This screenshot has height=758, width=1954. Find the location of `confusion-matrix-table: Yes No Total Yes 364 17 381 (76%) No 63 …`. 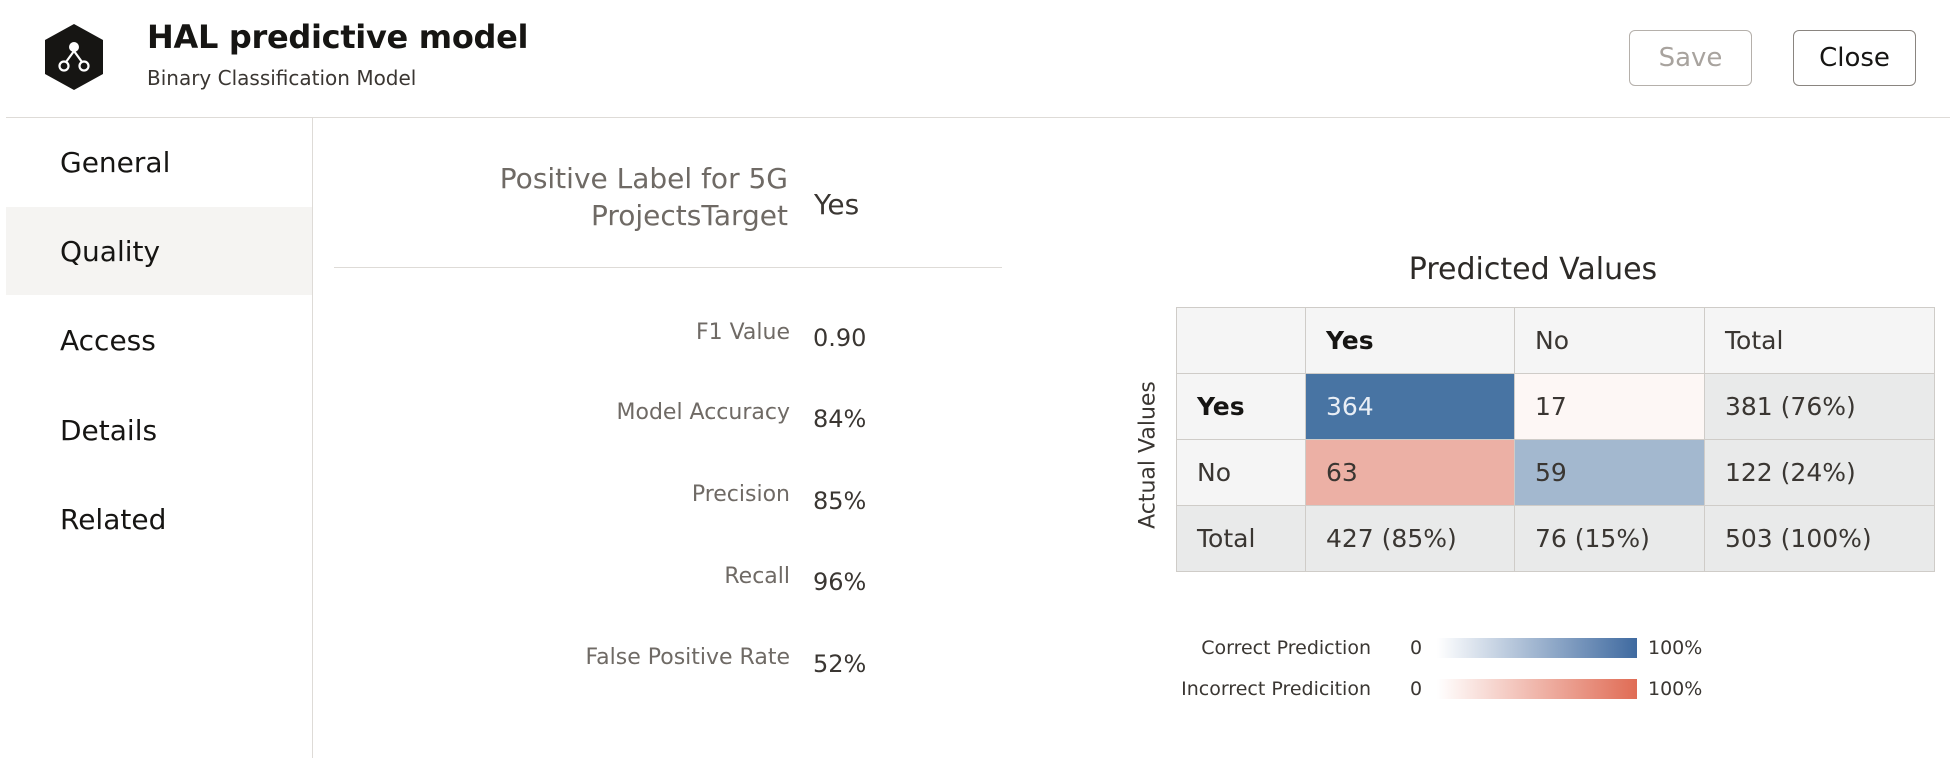

confusion-matrix-table: Yes No Total Yes 364 17 381 (76%) No 63 … is located at coordinates (1555, 439).